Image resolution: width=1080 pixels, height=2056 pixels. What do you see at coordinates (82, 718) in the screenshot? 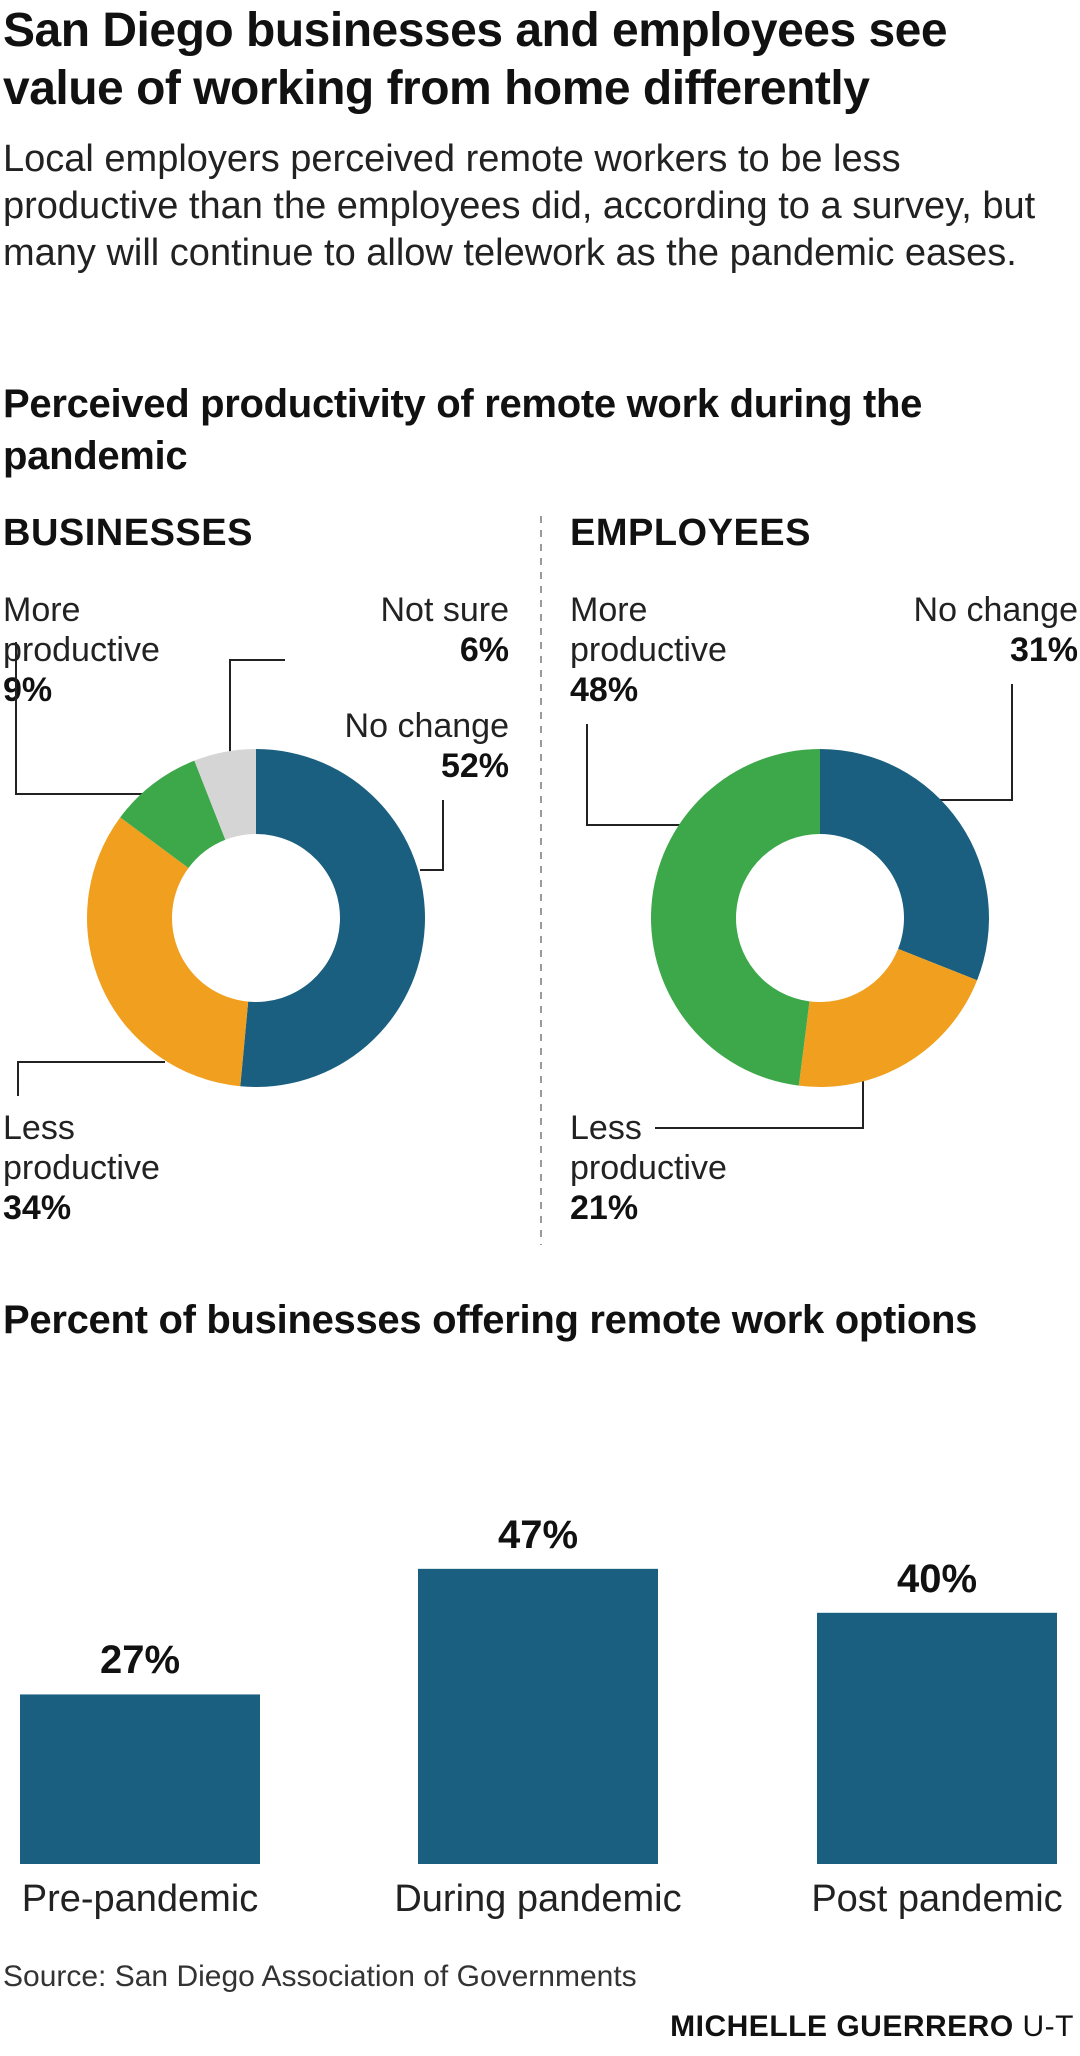
I see `biz-more-productive-leader` at bounding box center [82, 718].